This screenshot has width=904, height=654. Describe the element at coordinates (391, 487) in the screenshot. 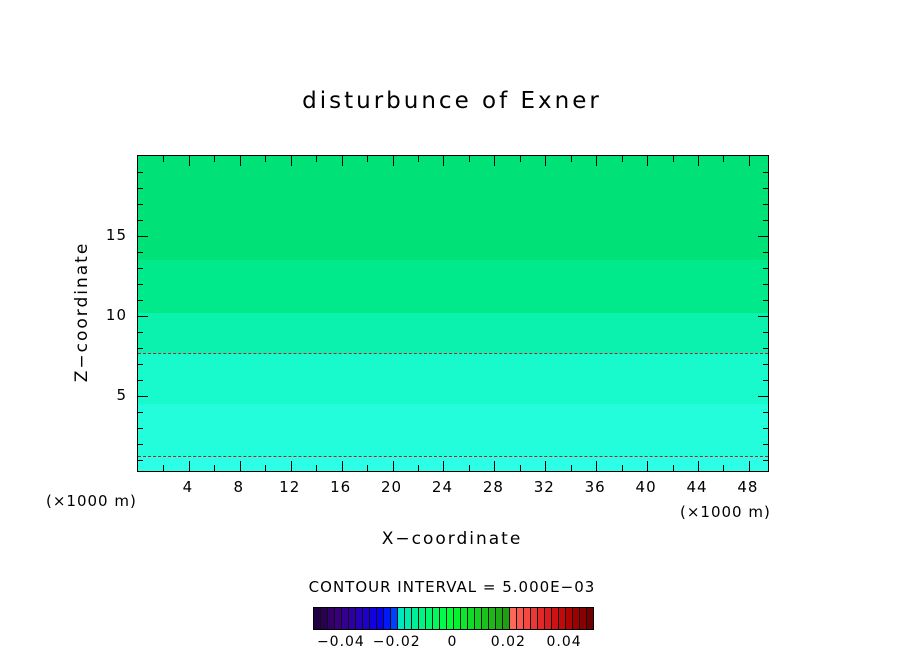

I see `x-tick-label: 20` at that location.